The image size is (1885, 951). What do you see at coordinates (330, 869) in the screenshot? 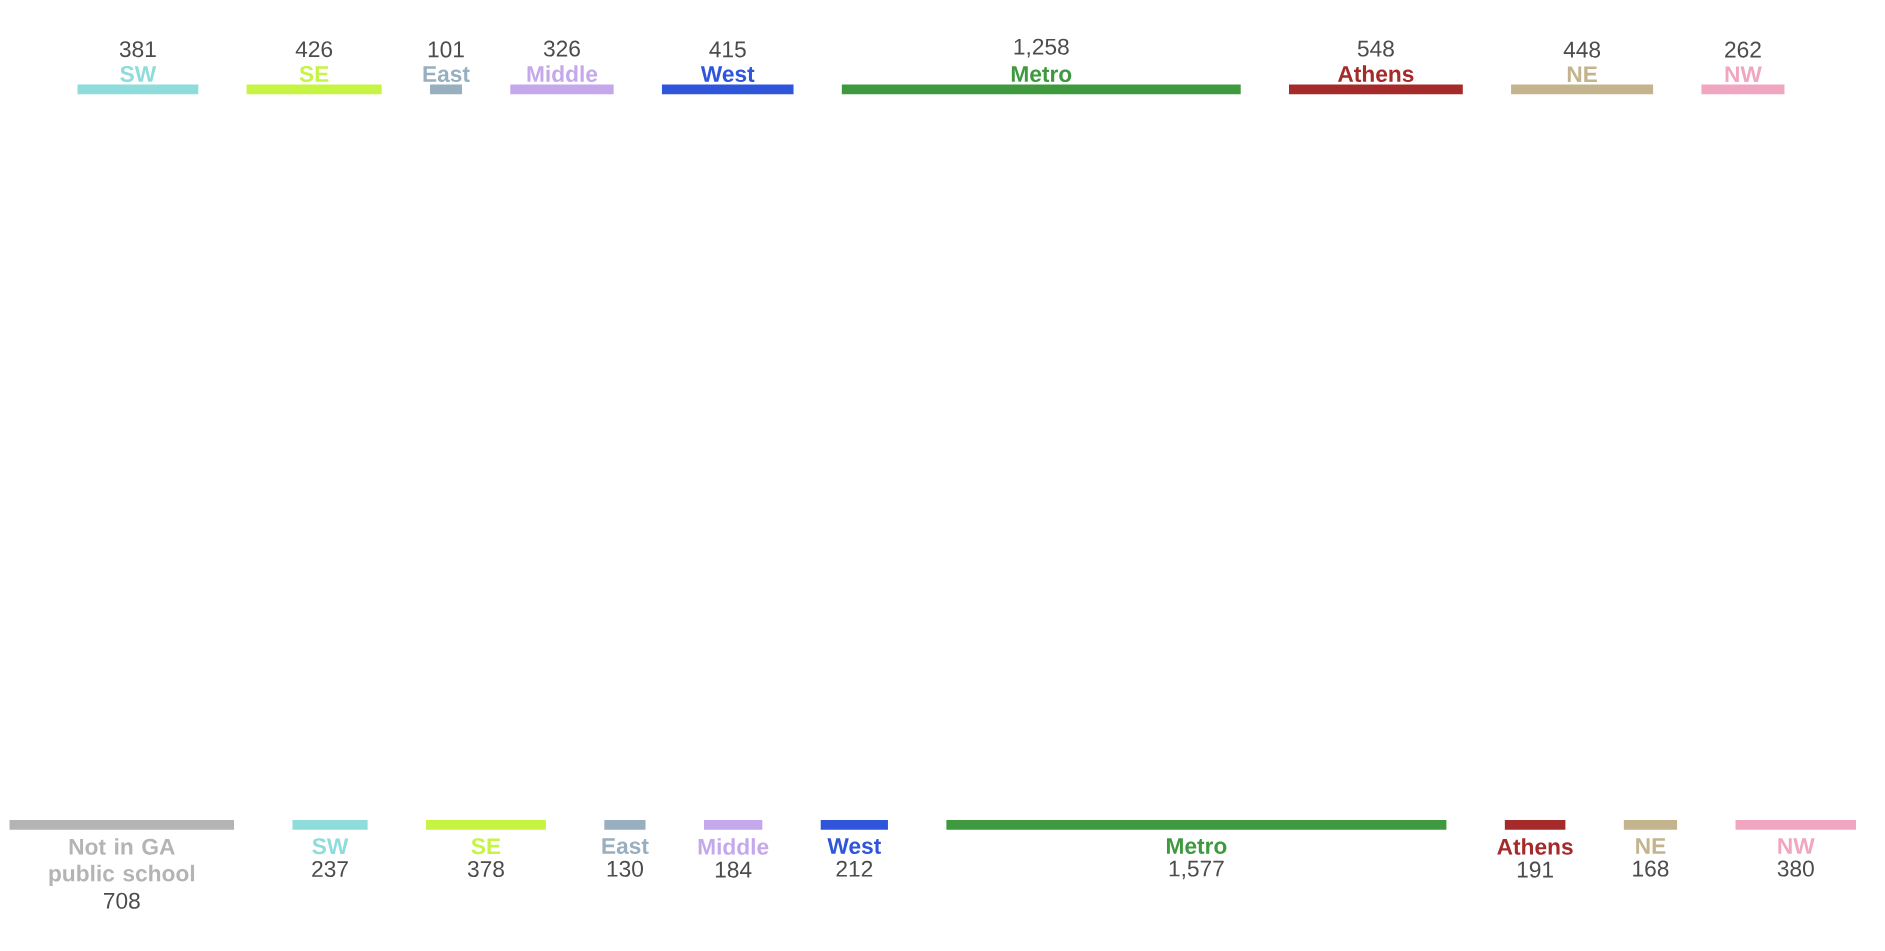
I see `data-label: 237` at bounding box center [330, 869].